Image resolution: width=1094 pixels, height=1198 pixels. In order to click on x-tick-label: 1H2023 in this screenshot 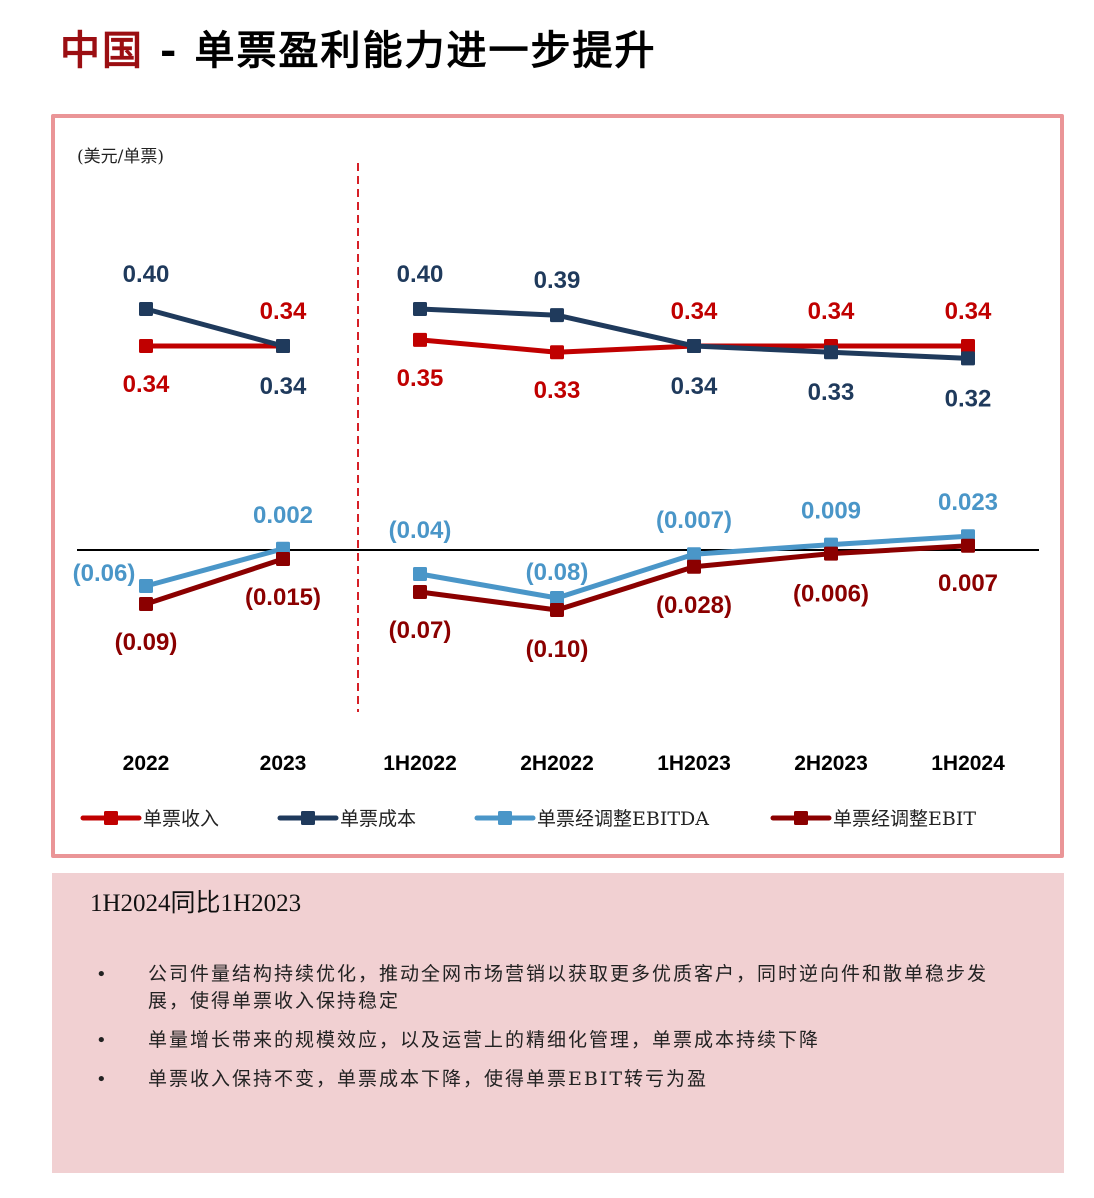, I will do `click(694, 763)`.